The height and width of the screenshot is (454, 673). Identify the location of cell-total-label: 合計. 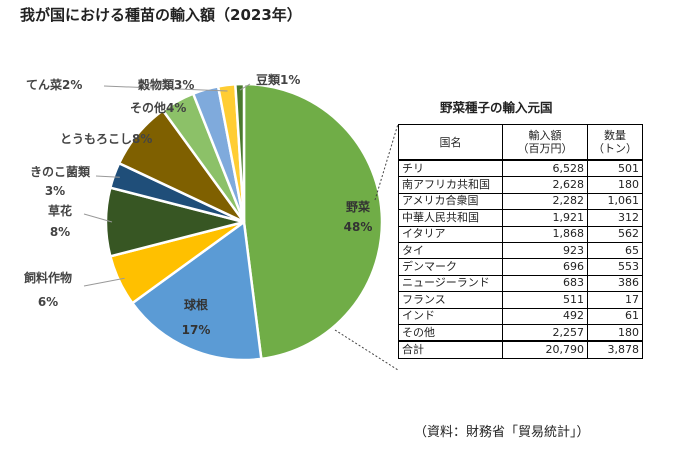
(450, 349).